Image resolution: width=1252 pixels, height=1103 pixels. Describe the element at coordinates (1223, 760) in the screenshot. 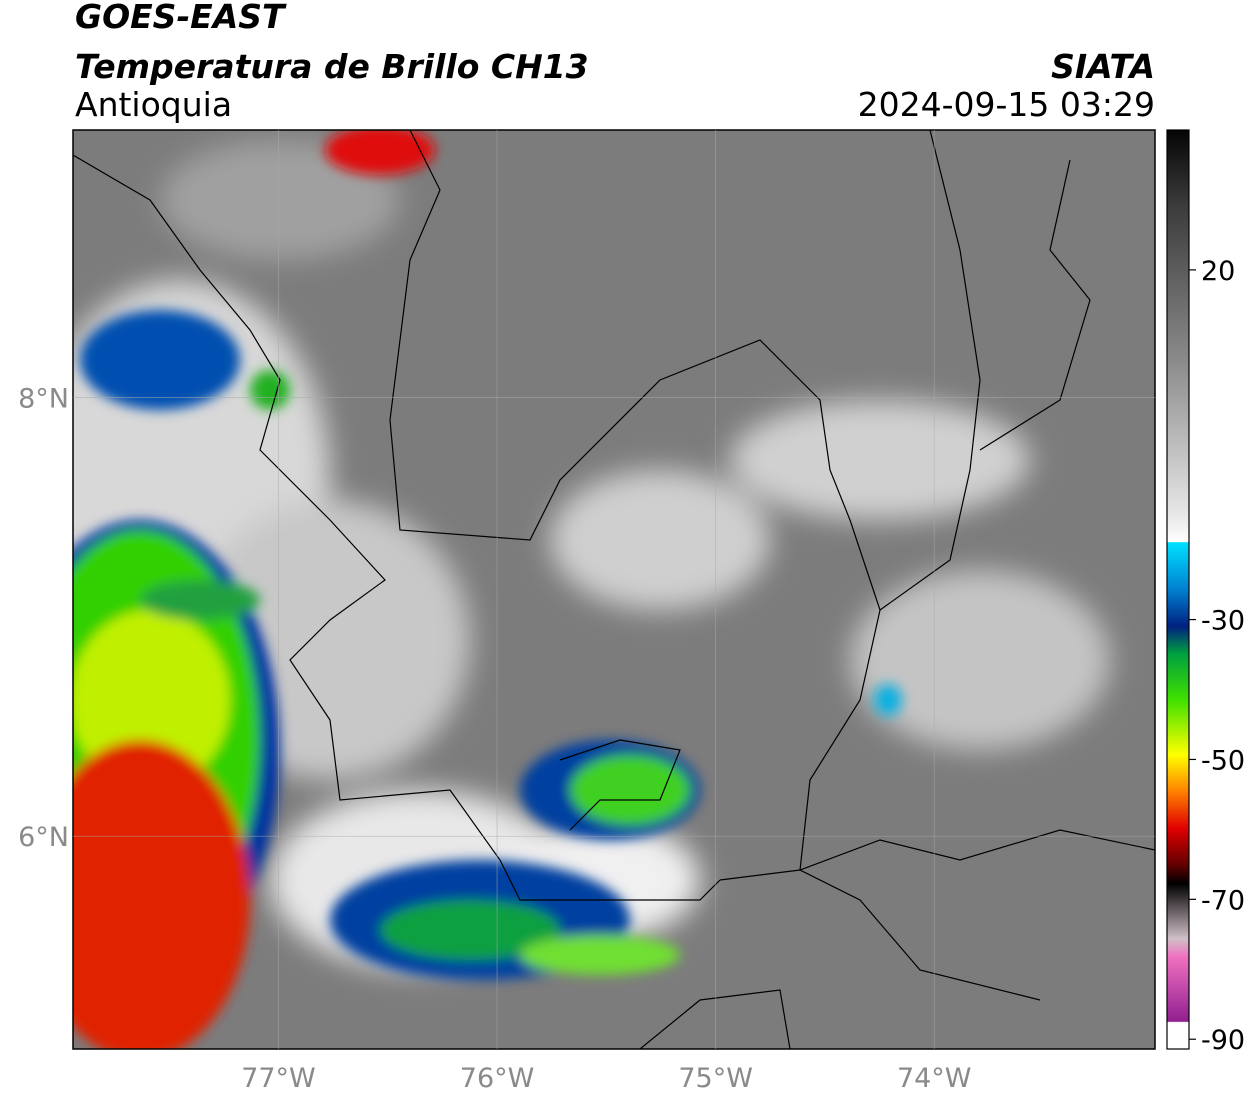

I see `colorbar-tick-label: -50` at that location.